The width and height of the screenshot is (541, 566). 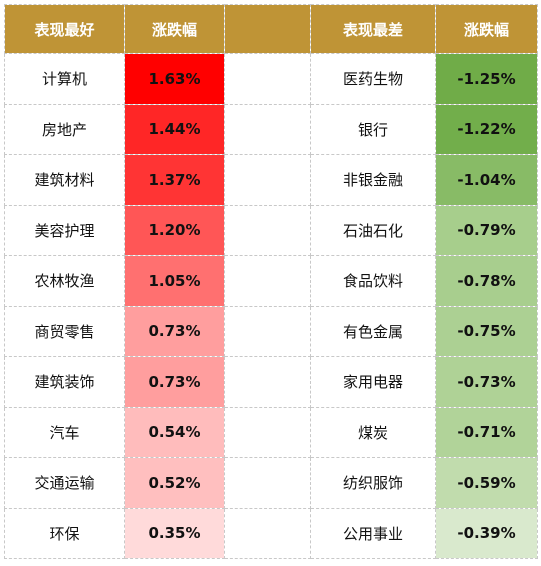 What do you see at coordinates (267, 29) in the screenshot?
I see `gap-header` at bounding box center [267, 29].